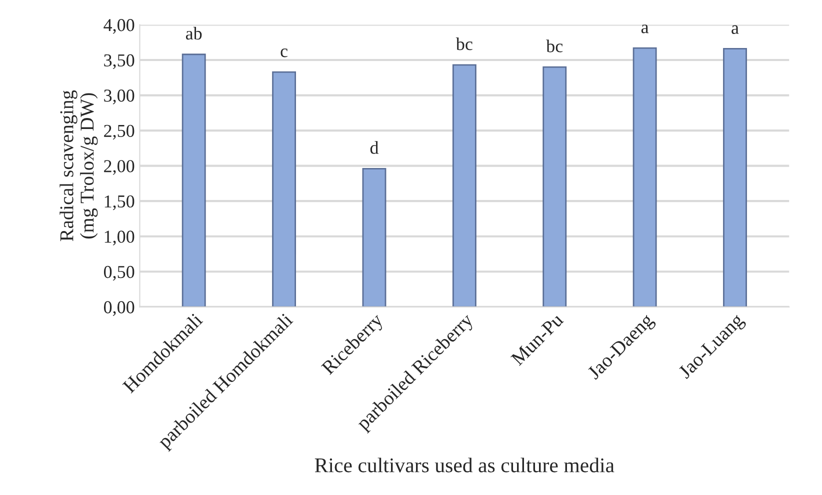 This screenshot has width=822, height=495. What do you see at coordinates (119, 26) in the screenshot?
I see `y-tick-label: 4,00` at bounding box center [119, 26].